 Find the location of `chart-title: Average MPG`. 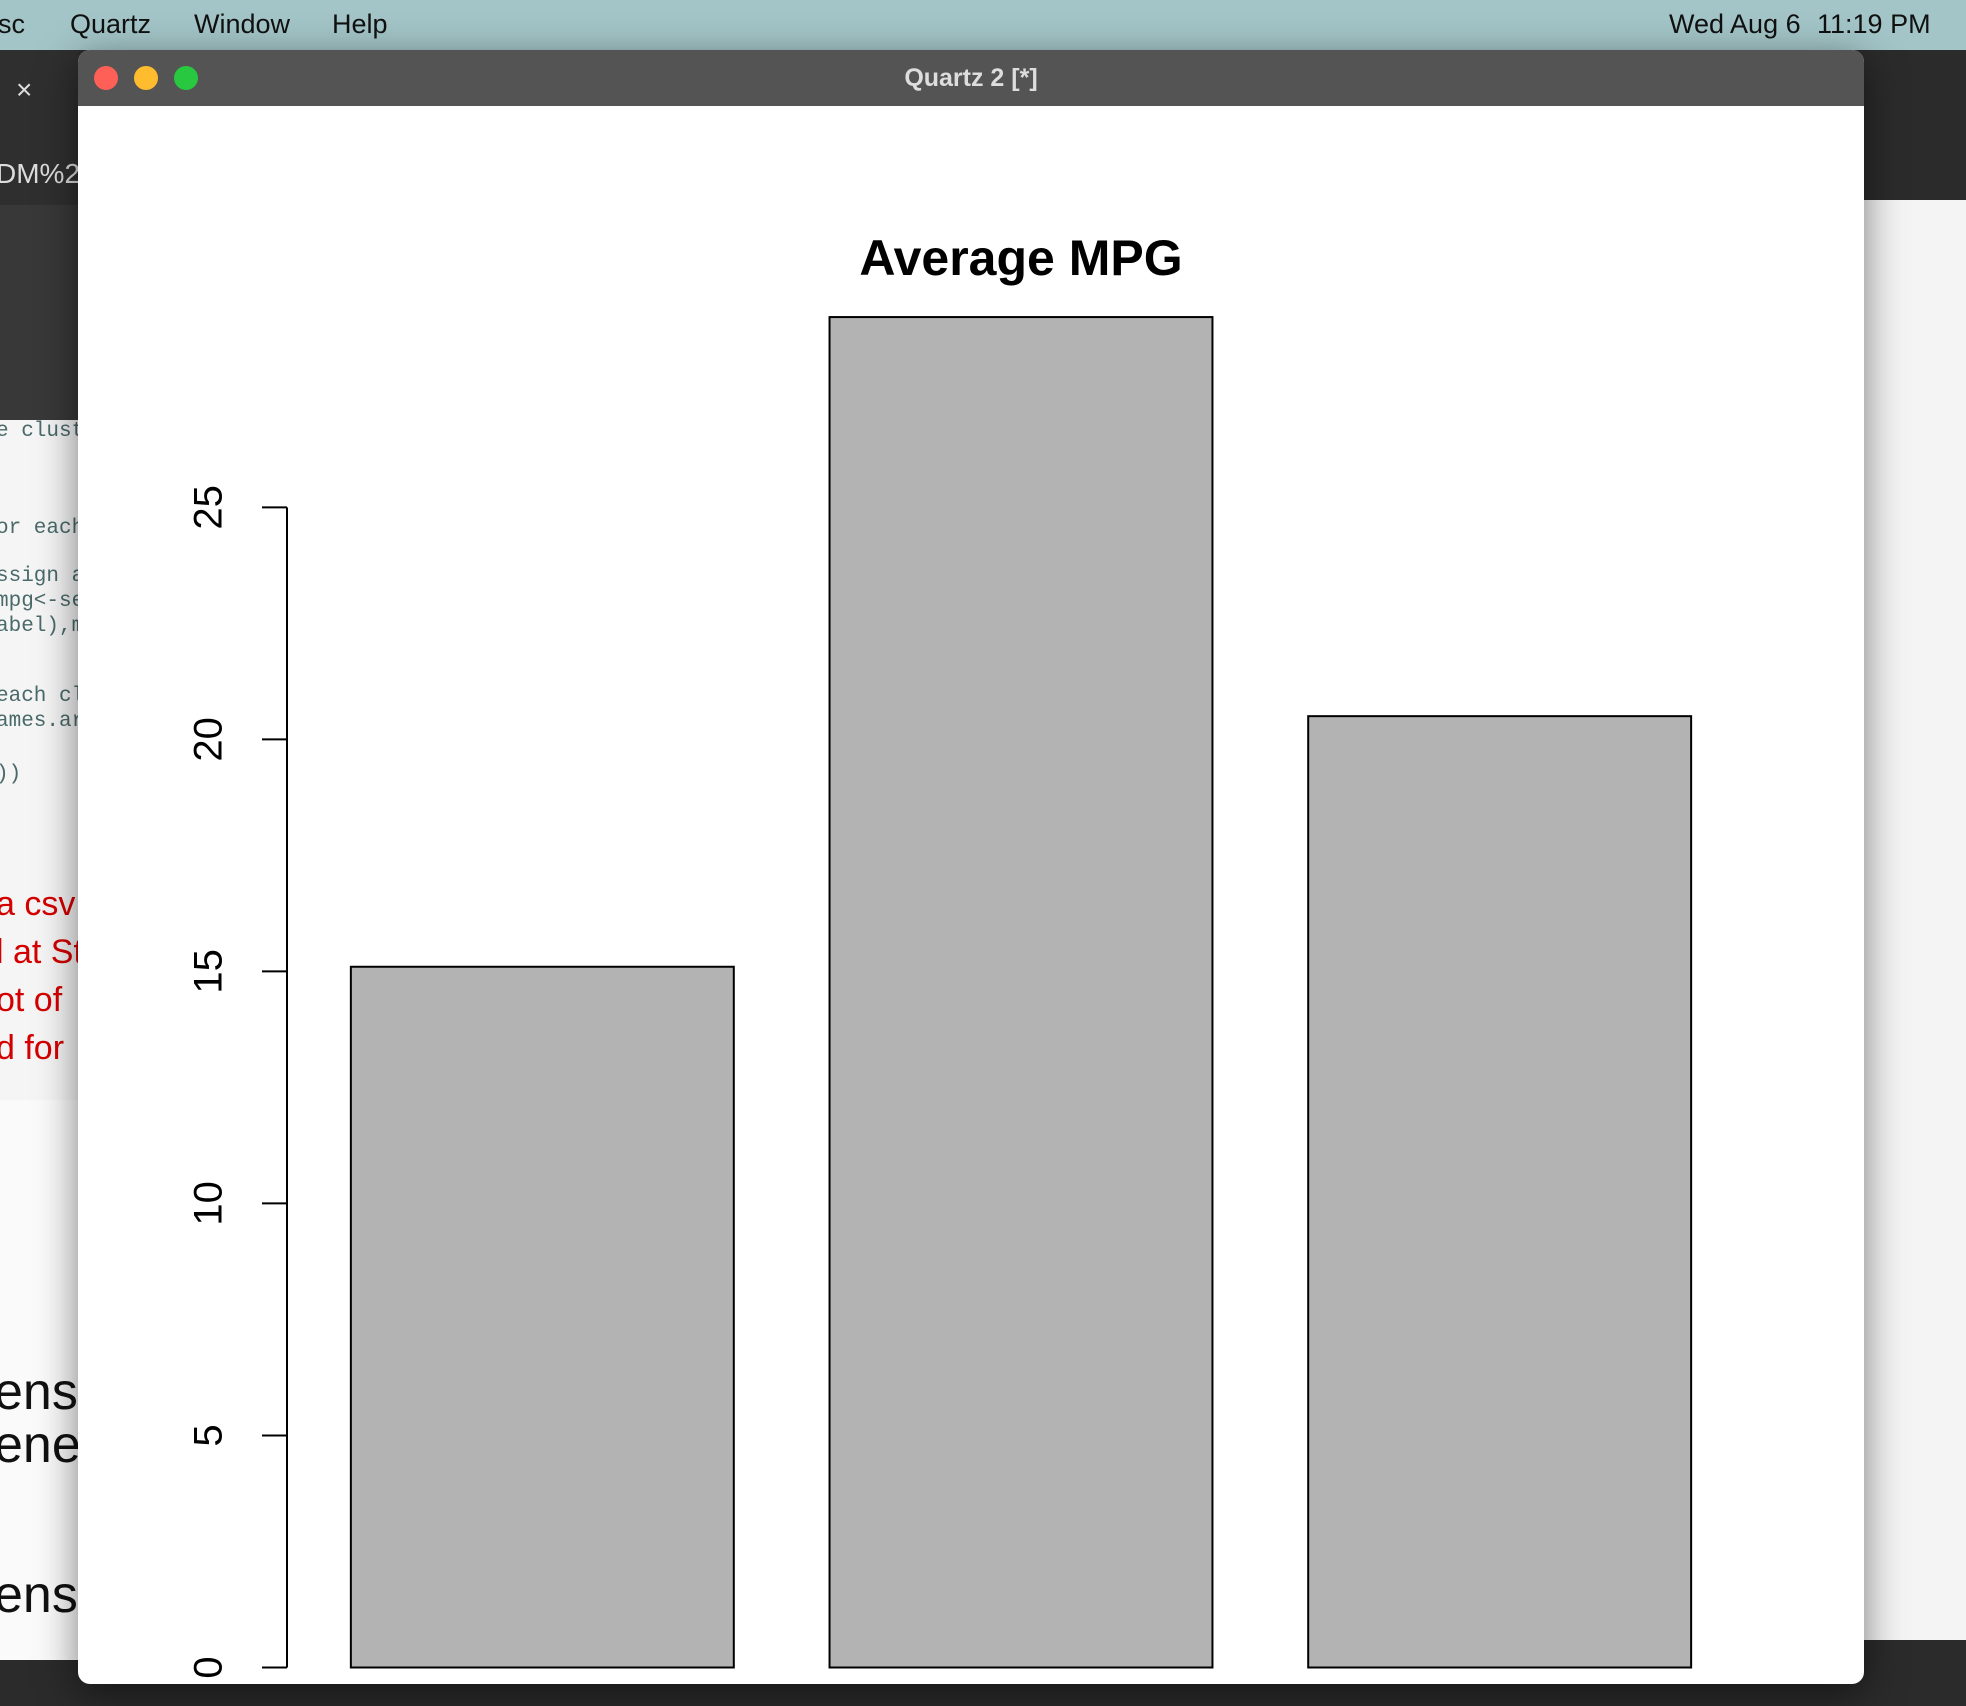

chart-title: Average MPG is located at coordinates (1020, 258).